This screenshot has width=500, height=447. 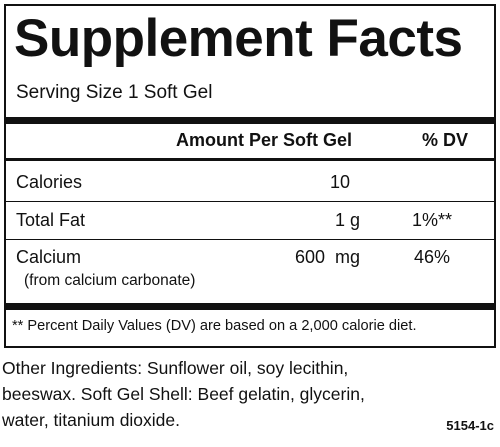 I want to click on serving-size: Serving Size 1 Soft Gel, so click(x=114, y=92).